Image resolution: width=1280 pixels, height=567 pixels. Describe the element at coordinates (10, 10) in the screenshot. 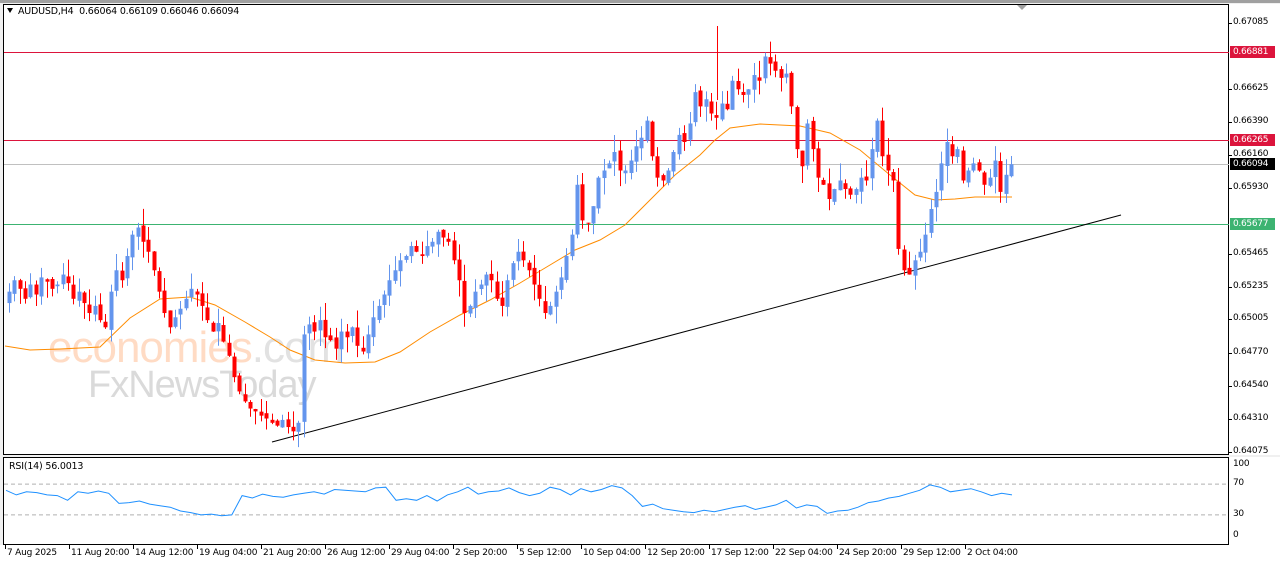

I see `collapse-triangle-icon` at that location.